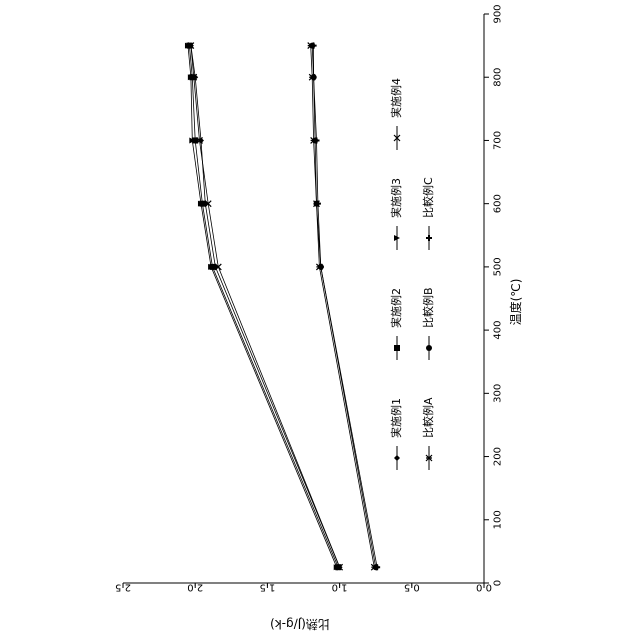 The width and height of the screenshot is (640, 640). Describe the element at coordinates (300, 624) in the screenshot. I see `y-axis-label: 比熱(J/g-k)` at that location.